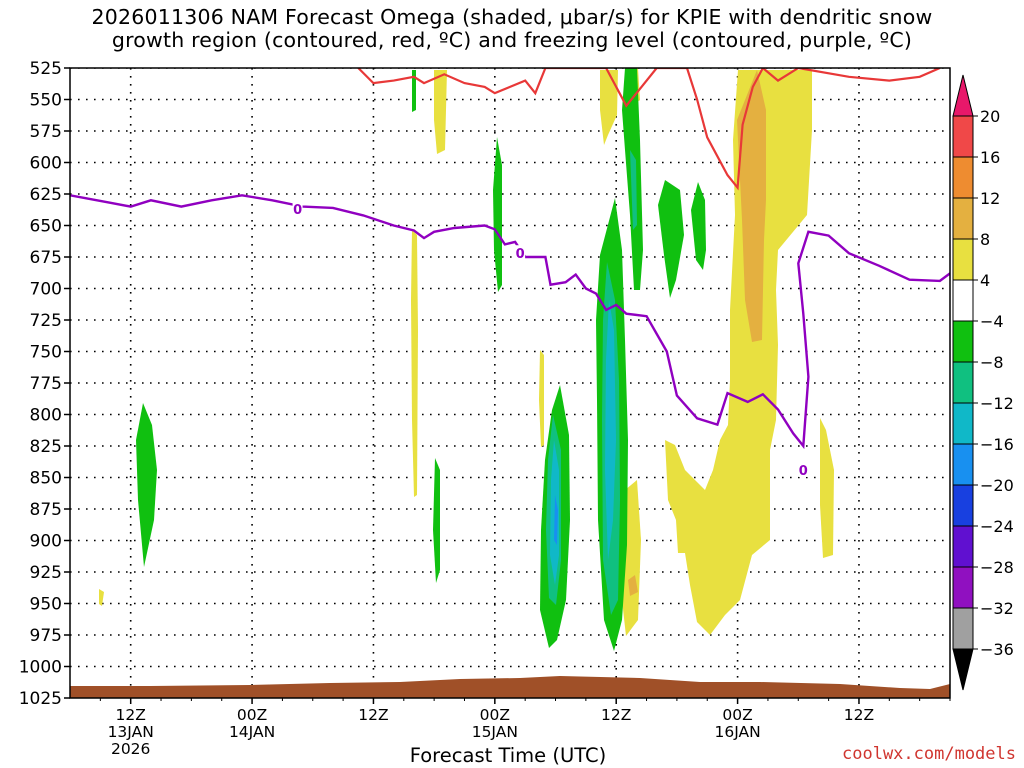 The height and width of the screenshot is (768, 1024). What do you see at coordinates (985, 280) in the screenshot?
I see `colorbar-label: 4` at bounding box center [985, 280].